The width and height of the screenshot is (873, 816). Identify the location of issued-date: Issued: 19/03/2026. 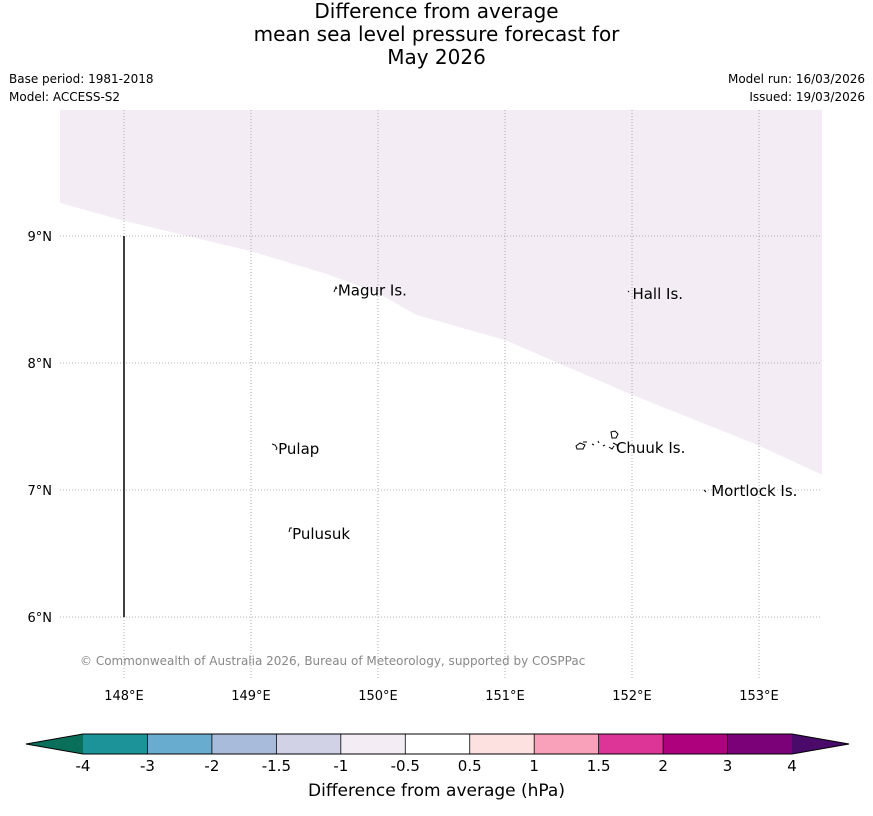
(807, 97).